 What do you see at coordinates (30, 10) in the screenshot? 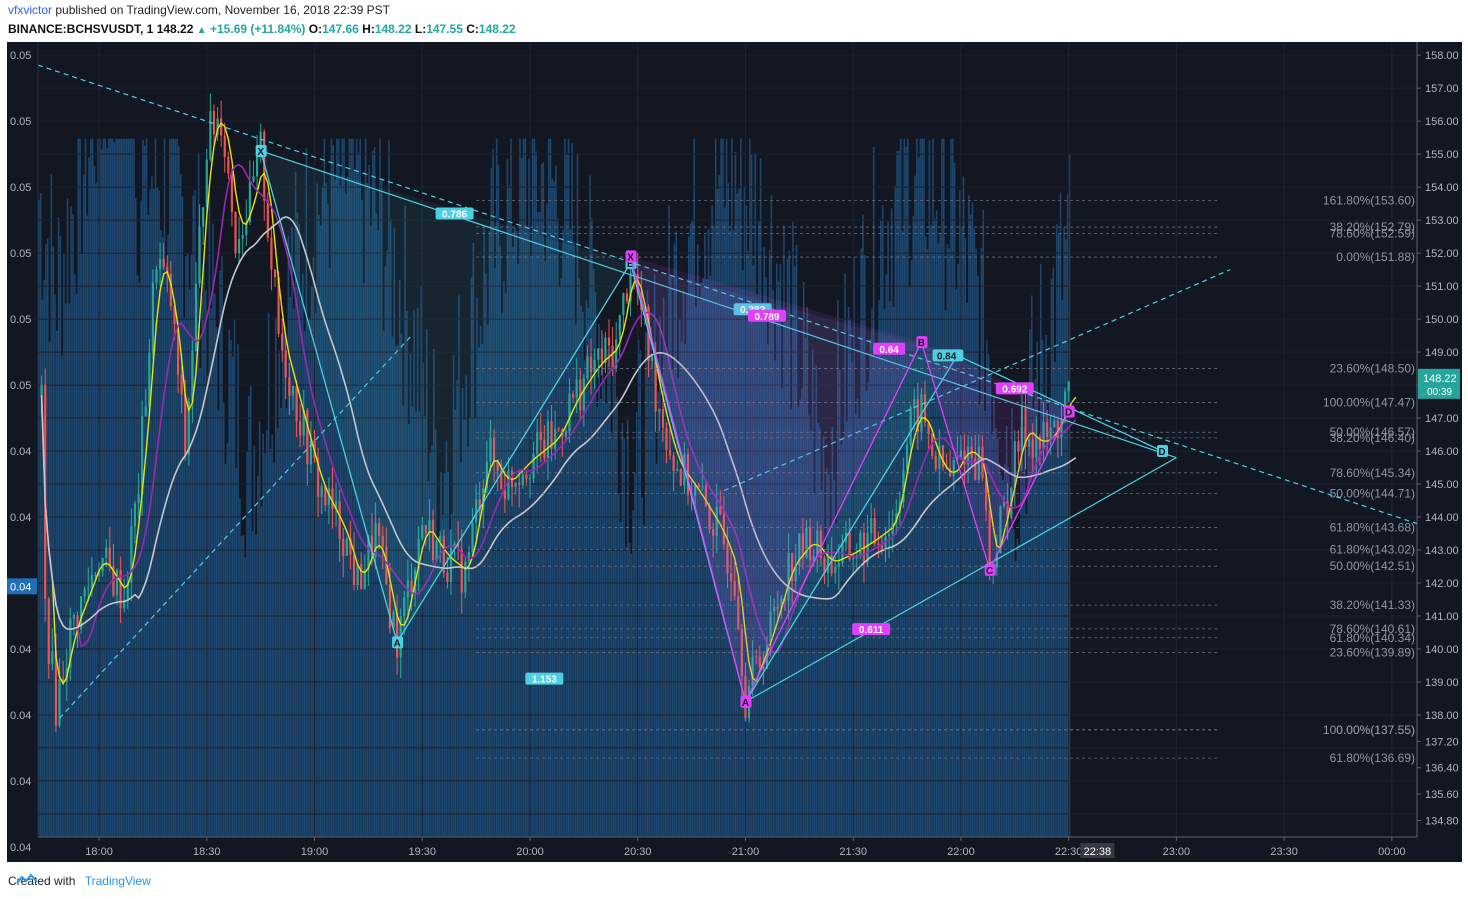
I see `publisher-name: vfxvictor` at bounding box center [30, 10].